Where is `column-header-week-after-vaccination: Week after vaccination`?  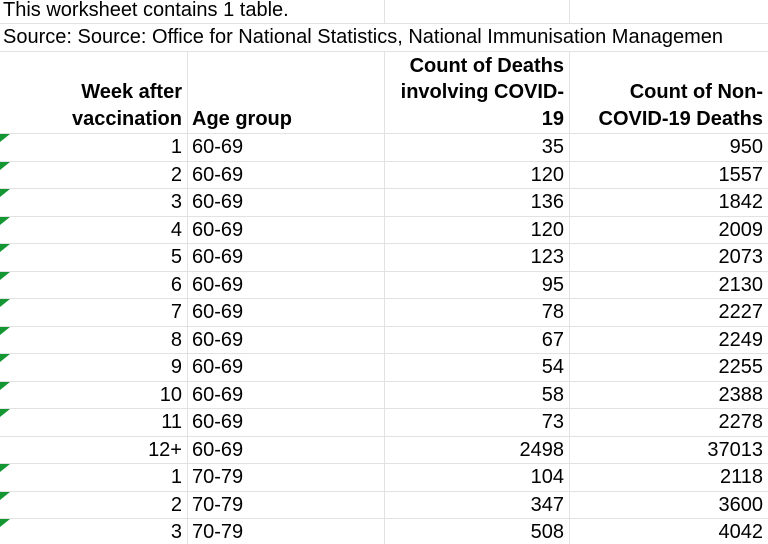
column-header-week-after-vaccination: Week after vaccination is located at coordinates (94, 92).